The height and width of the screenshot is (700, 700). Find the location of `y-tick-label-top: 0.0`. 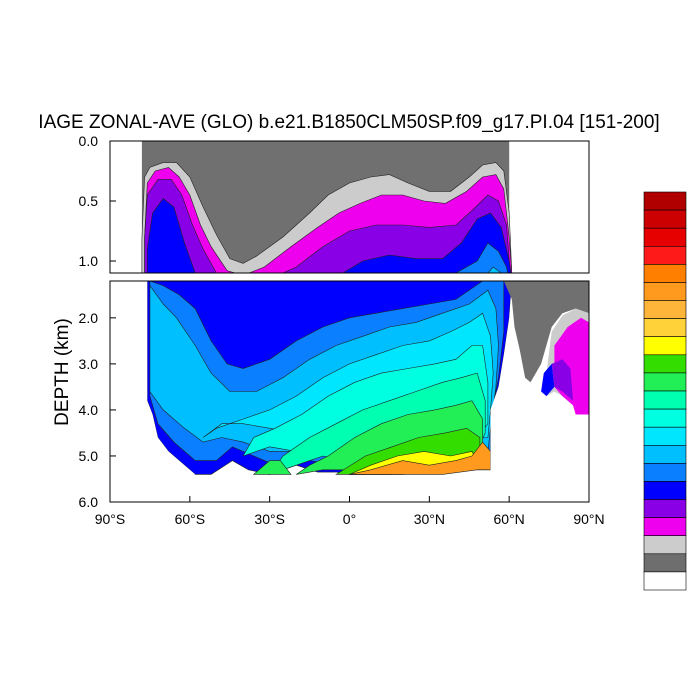

y-tick-label-top: 0.0 is located at coordinates (89, 141).